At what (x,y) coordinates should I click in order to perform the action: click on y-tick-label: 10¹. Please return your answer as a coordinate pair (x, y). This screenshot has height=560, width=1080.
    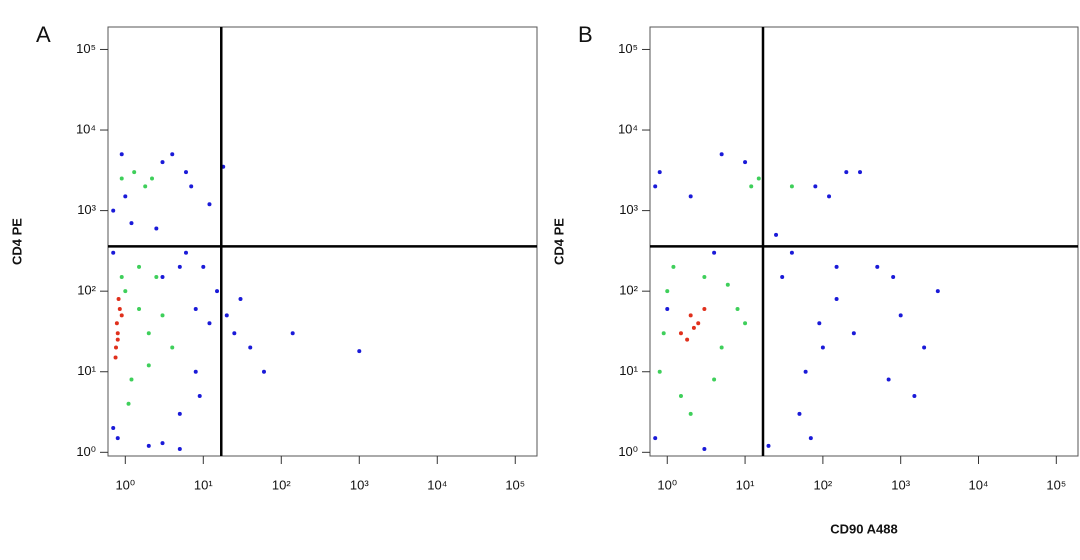
    Looking at the image, I should click on (628, 370).